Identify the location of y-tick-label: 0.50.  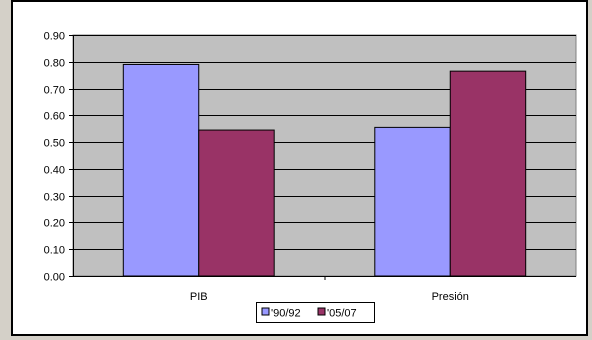
(54, 144).